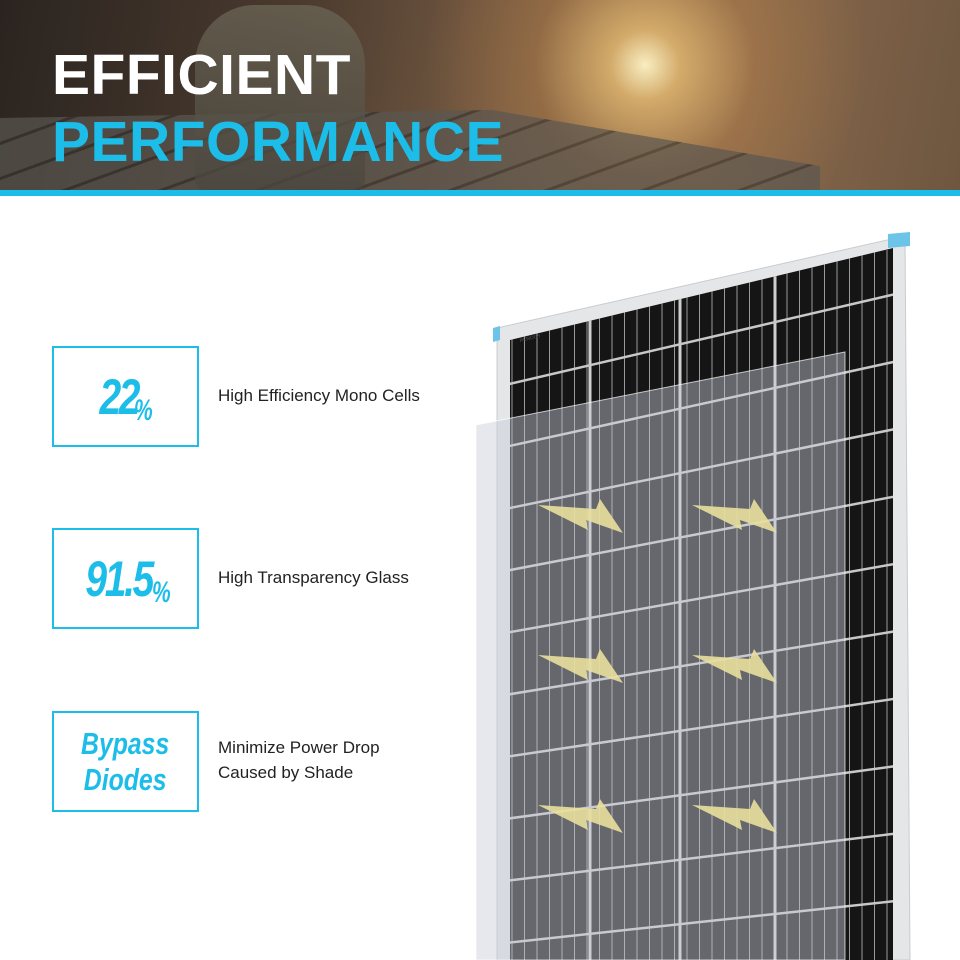 The height and width of the screenshot is (960, 960). I want to click on title-line-1: EFFICIENT, so click(201, 75).